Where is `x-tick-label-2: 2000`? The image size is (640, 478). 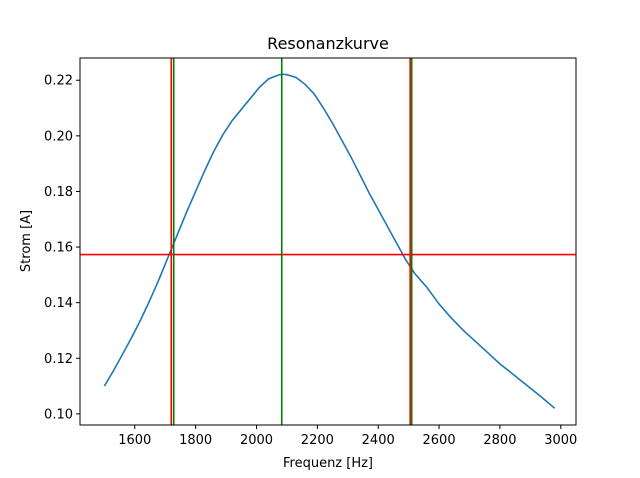 x-tick-label-2: 2000 is located at coordinates (256, 440).